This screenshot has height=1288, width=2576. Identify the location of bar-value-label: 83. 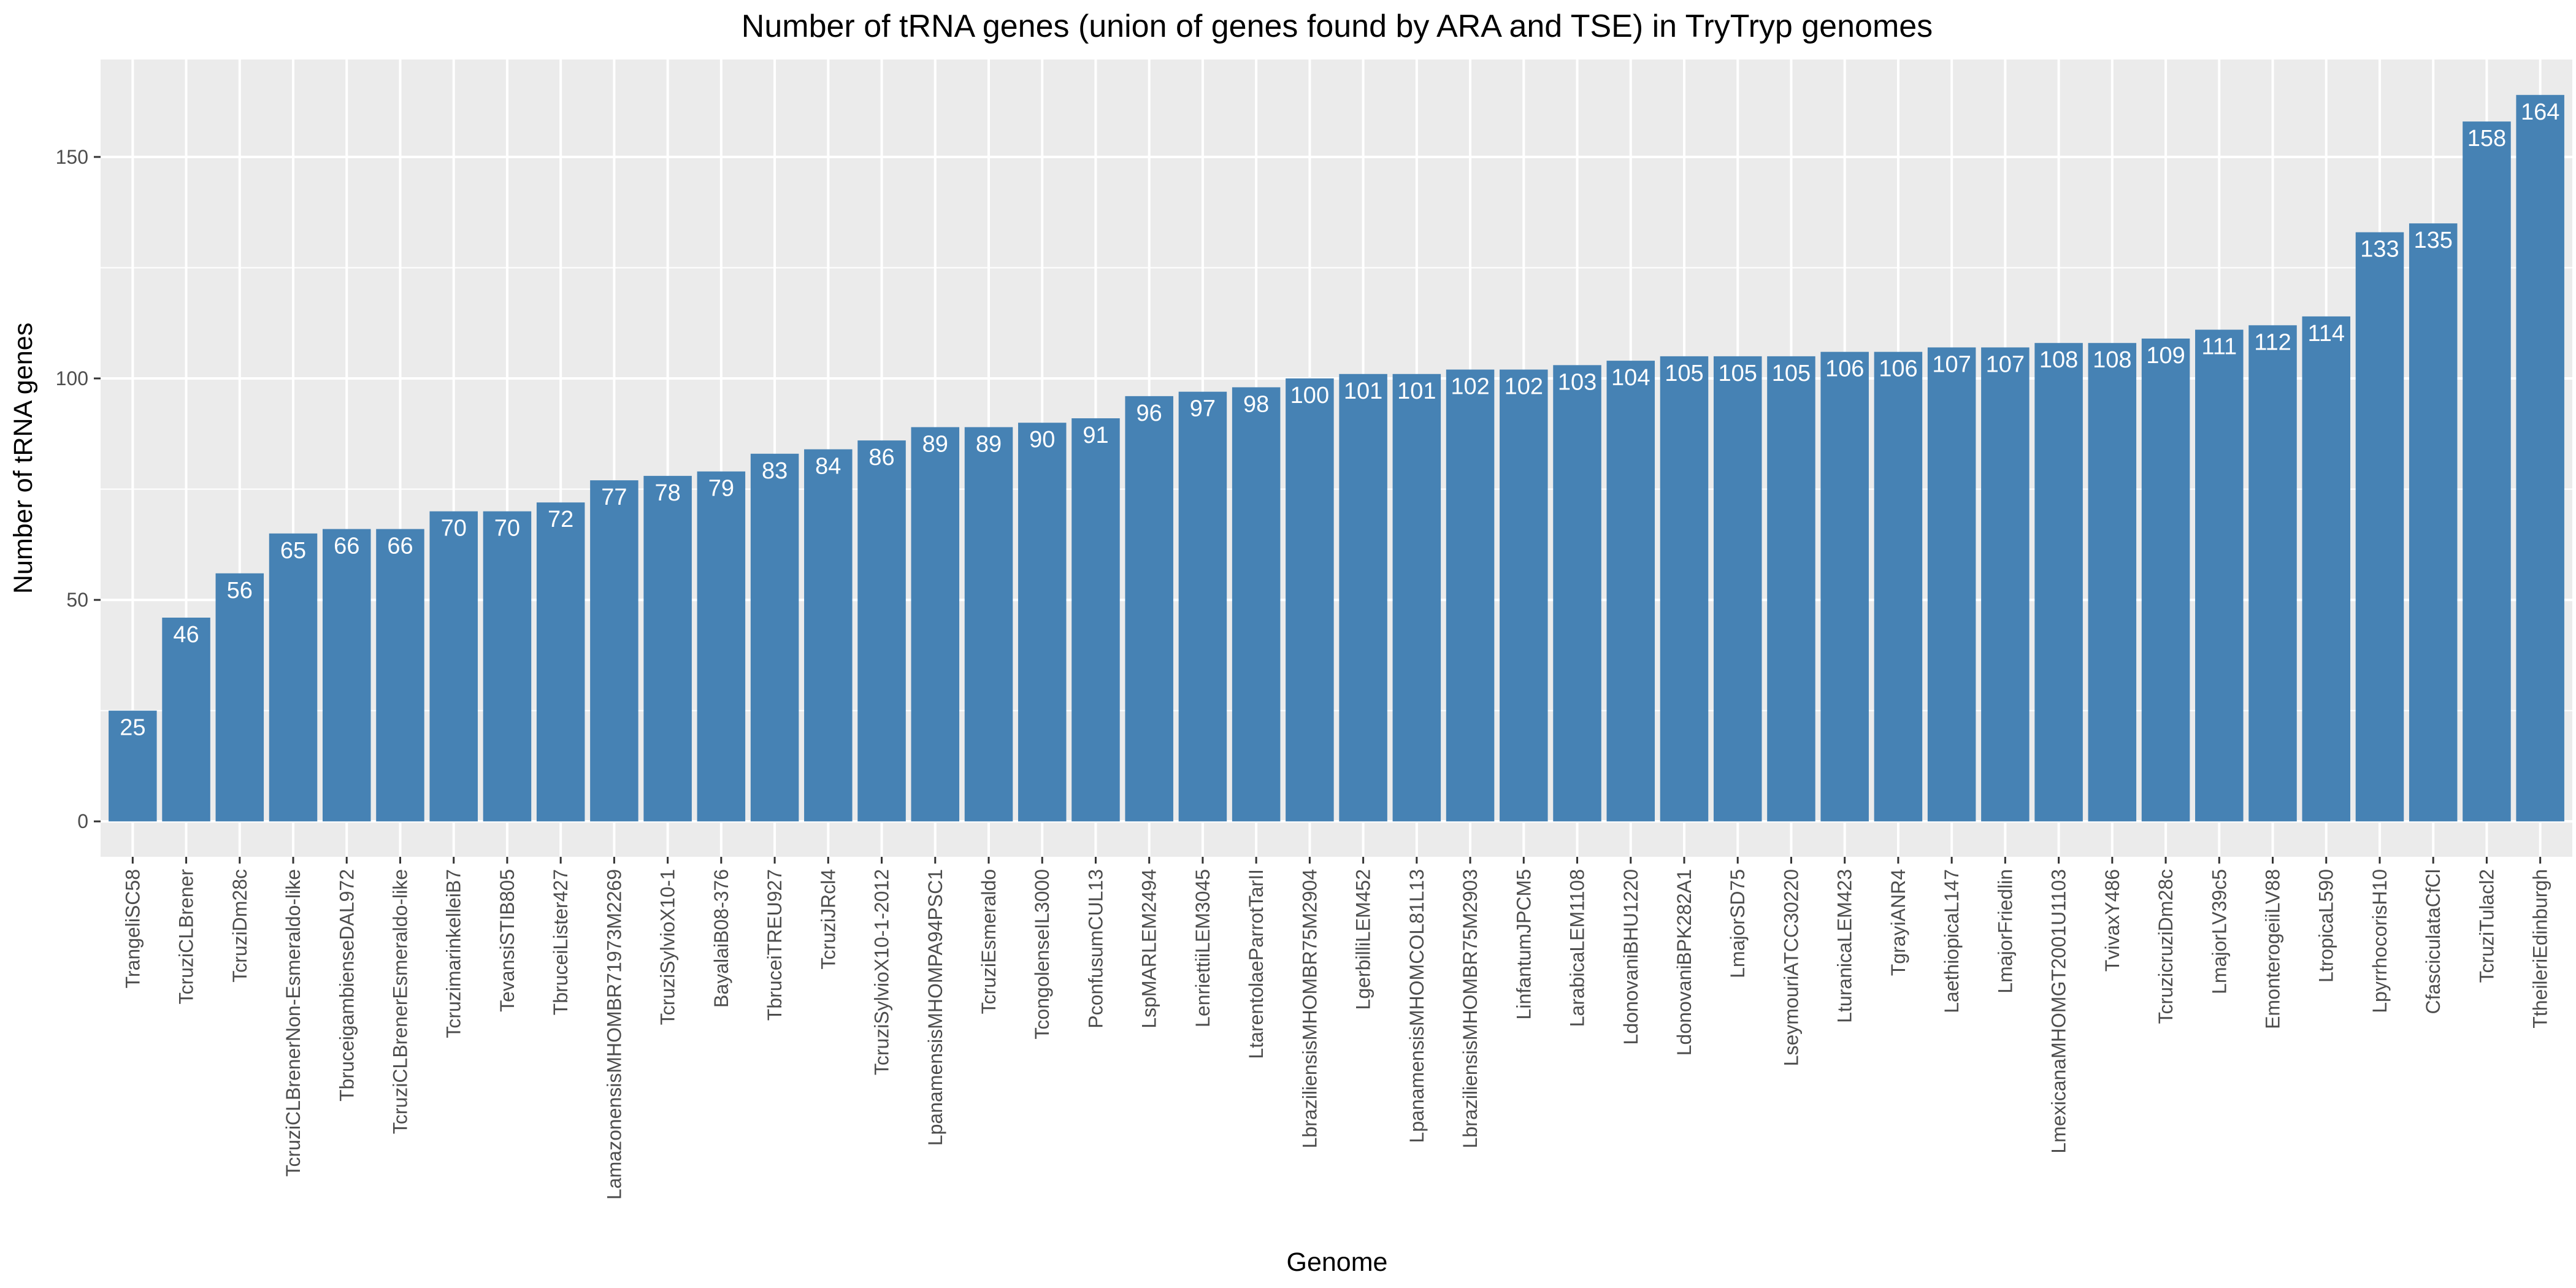
(775, 471).